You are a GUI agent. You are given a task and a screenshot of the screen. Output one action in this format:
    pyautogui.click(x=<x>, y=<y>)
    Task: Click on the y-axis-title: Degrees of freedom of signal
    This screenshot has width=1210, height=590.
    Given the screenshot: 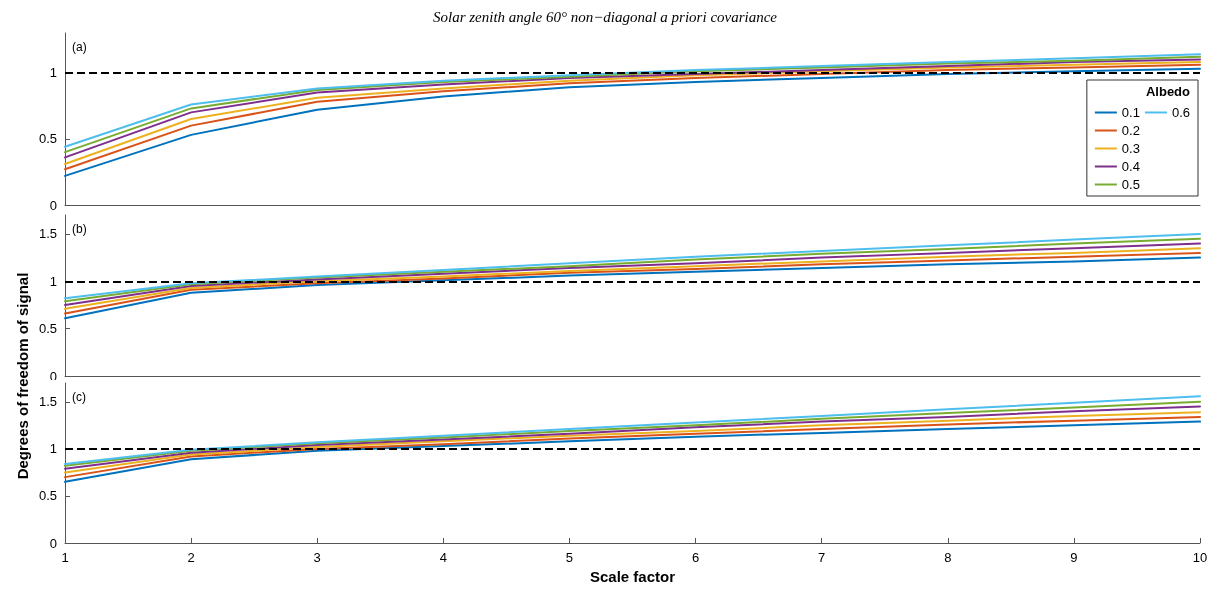 What is the action you would take?
    pyautogui.click(x=22, y=376)
    